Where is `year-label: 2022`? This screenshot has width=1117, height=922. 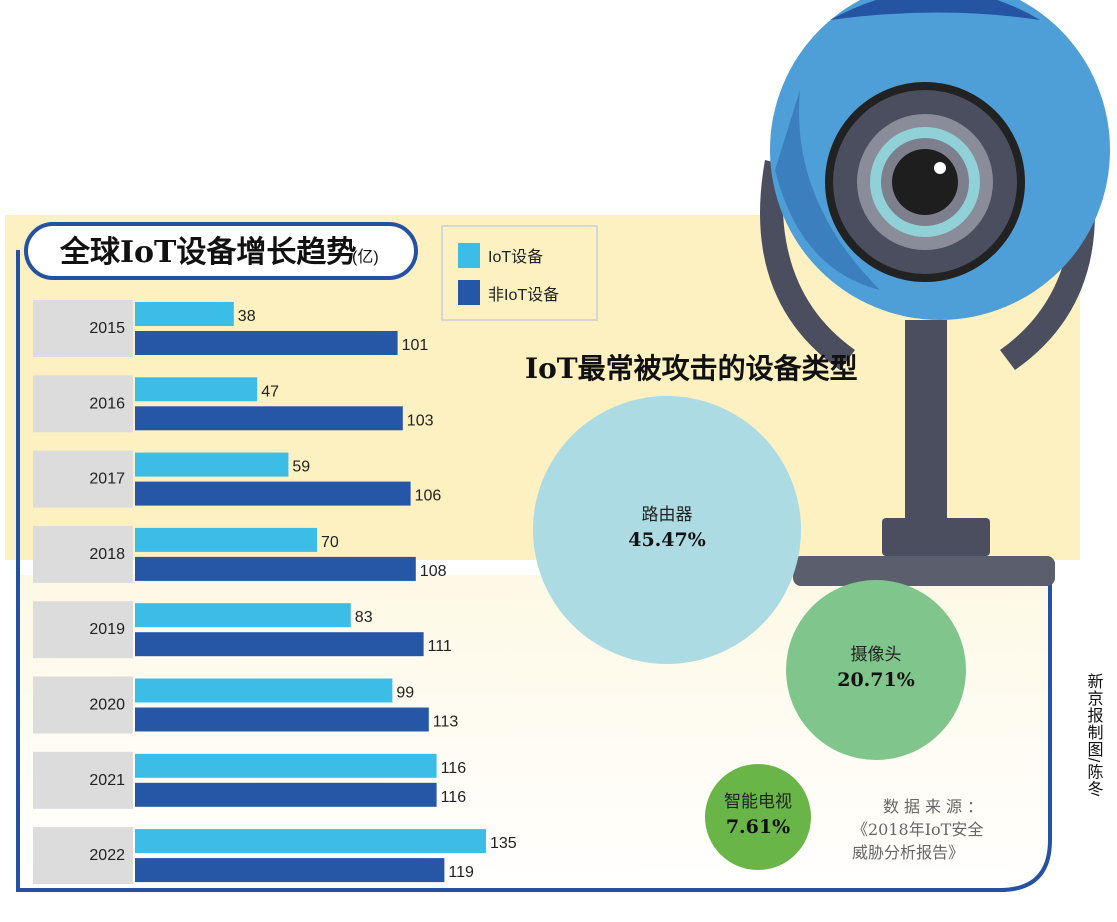
year-label: 2022 is located at coordinates (107, 855).